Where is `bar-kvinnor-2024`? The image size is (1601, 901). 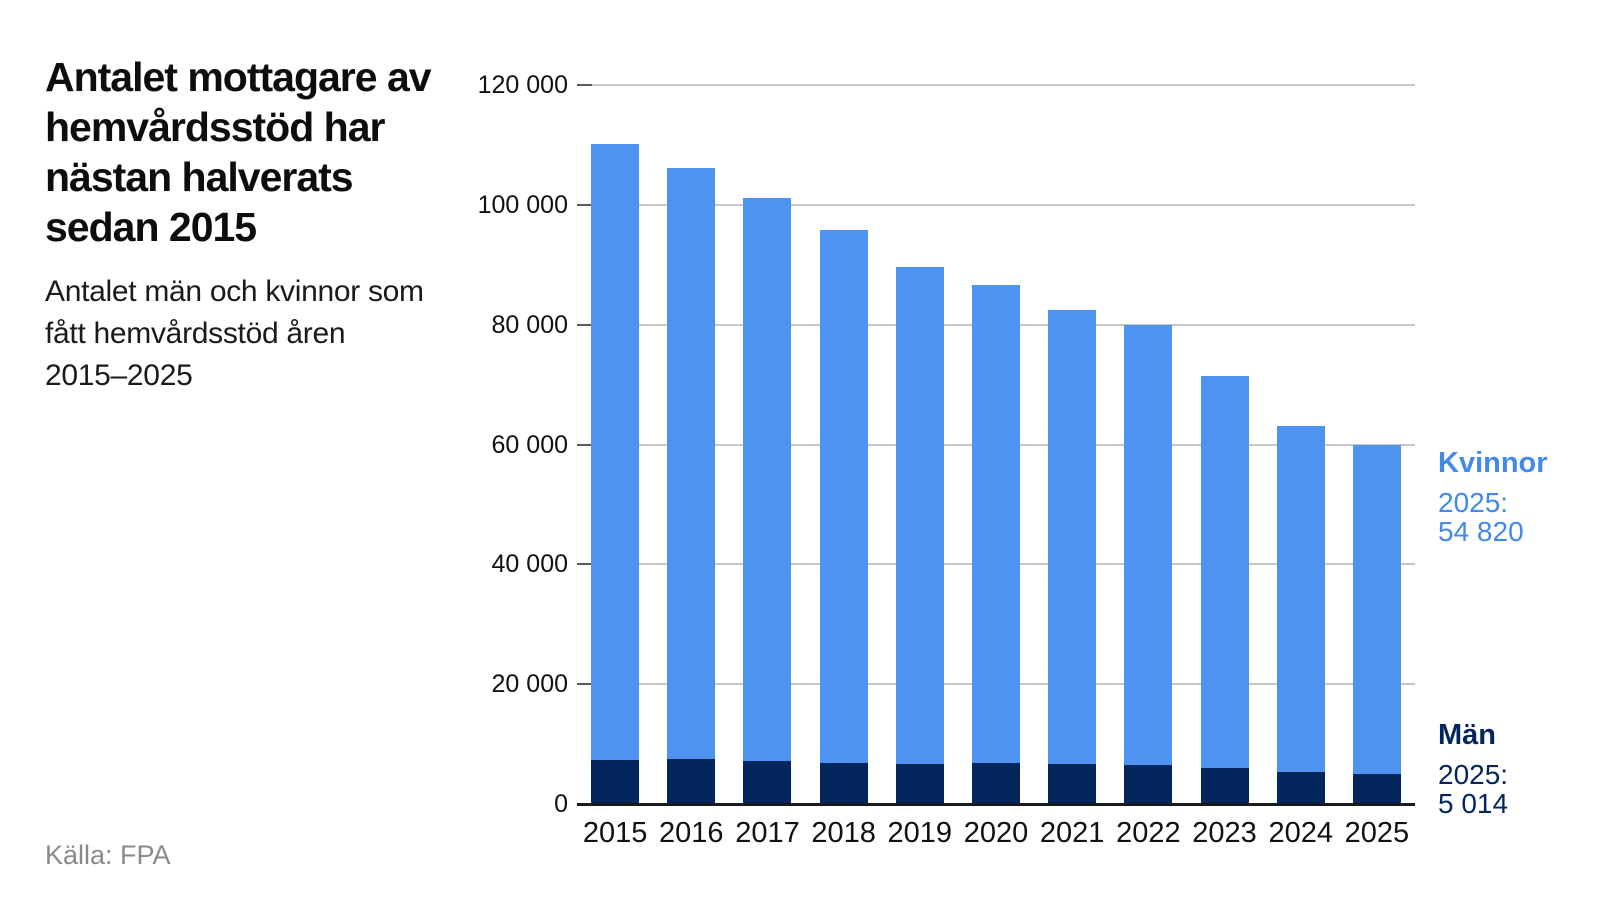 bar-kvinnor-2024 is located at coordinates (1300, 598).